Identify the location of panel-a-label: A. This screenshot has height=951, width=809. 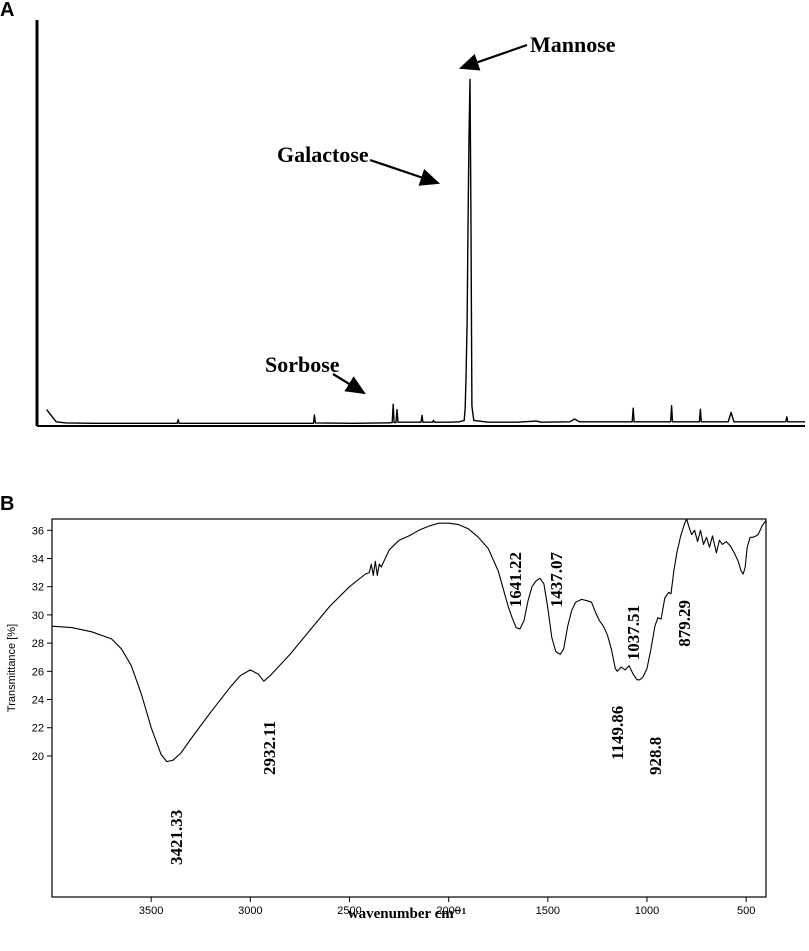
(7, 10).